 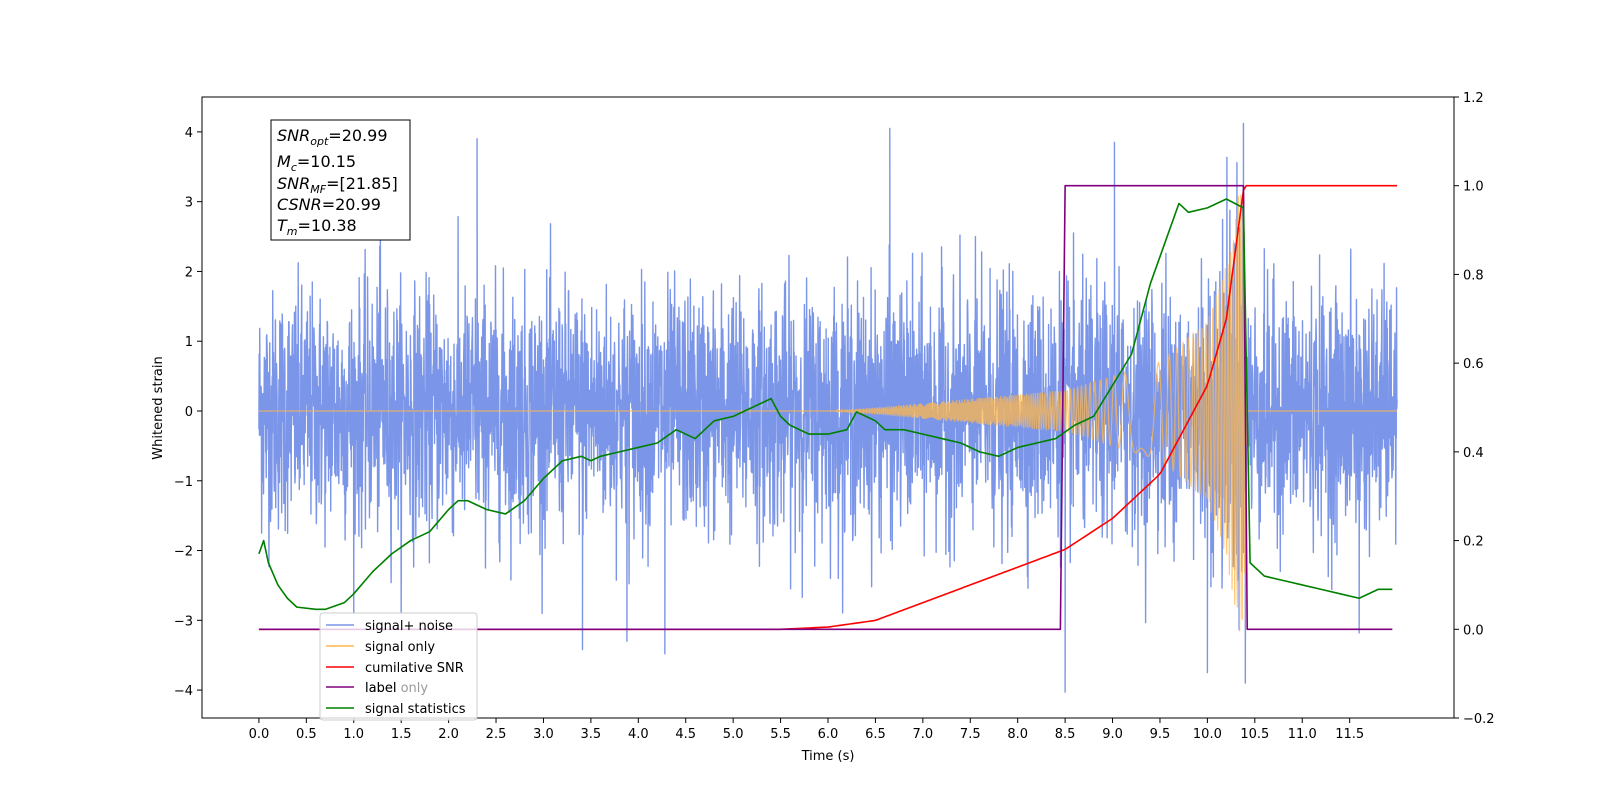 I want to click on right-y-tick-label: −0.2, so click(x=1479, y=719).